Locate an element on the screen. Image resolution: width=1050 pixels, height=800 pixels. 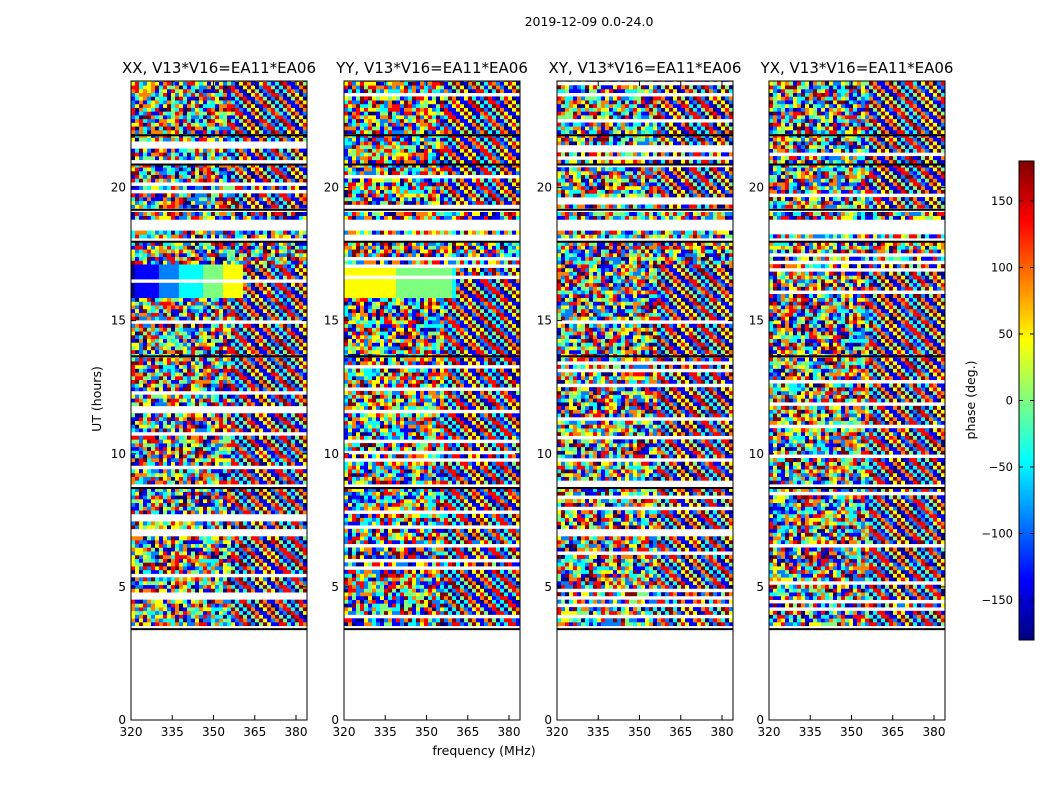
panel-title-xx: XX, V13*V16=EA11*EA06 is located at coordinates (219, 68).